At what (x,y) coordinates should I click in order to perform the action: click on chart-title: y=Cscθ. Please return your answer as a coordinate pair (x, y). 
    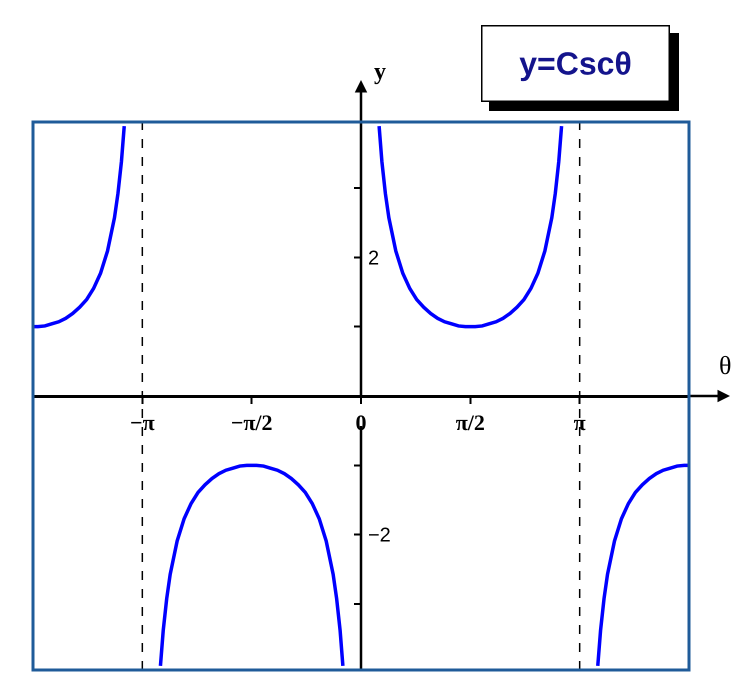
    Looking at the image, I should click on (575, 64).